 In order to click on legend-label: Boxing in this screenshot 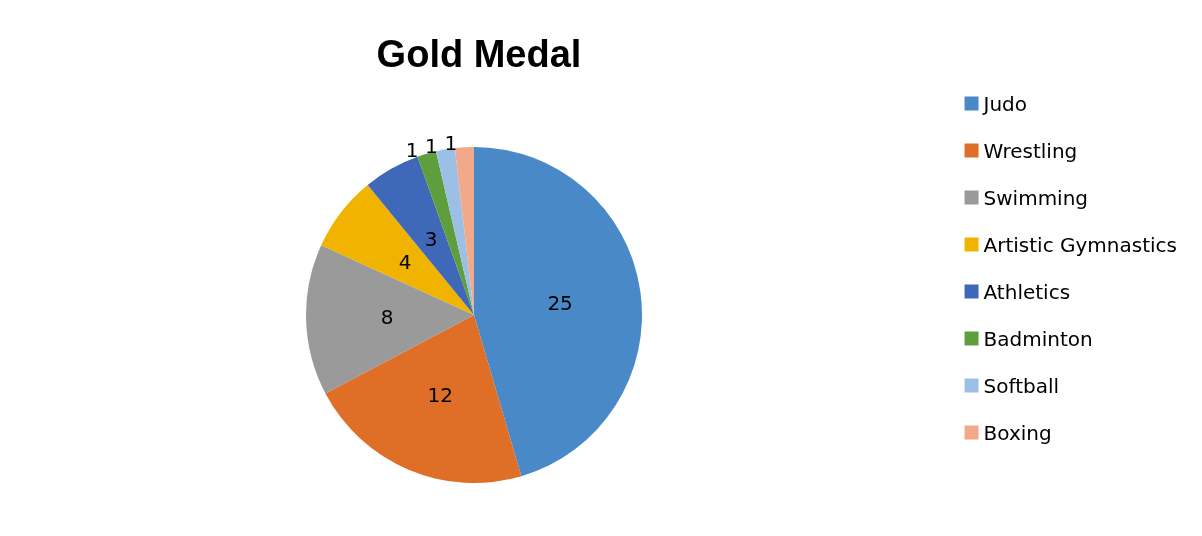, I will do `click(1017, 432)`.